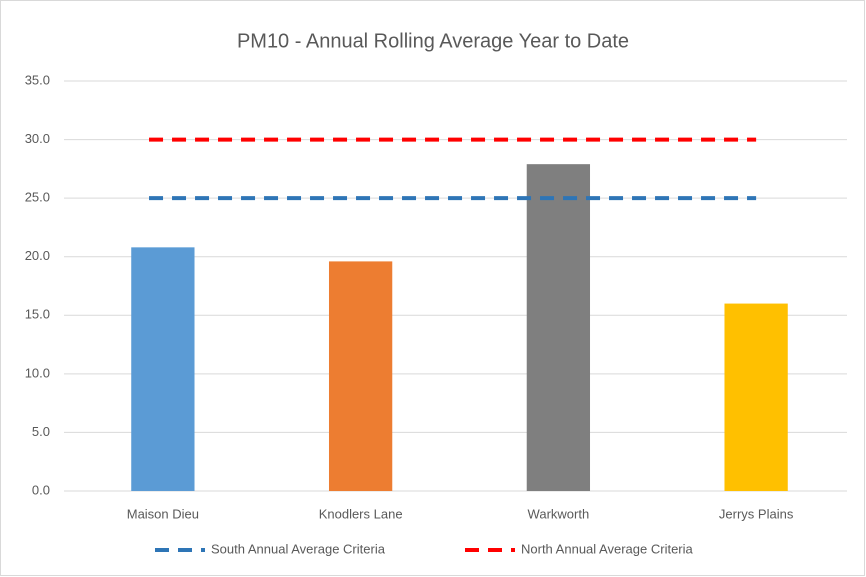  Describe the element at coordinates (361, 513) in the screenshot. I see `x-tick-label: Knodlers Lane` at that location.